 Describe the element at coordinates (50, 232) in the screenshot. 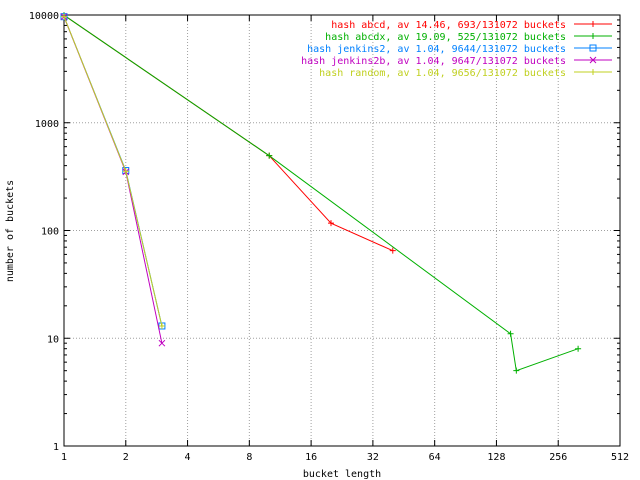

I see `y-tick-label: 100` at that location.